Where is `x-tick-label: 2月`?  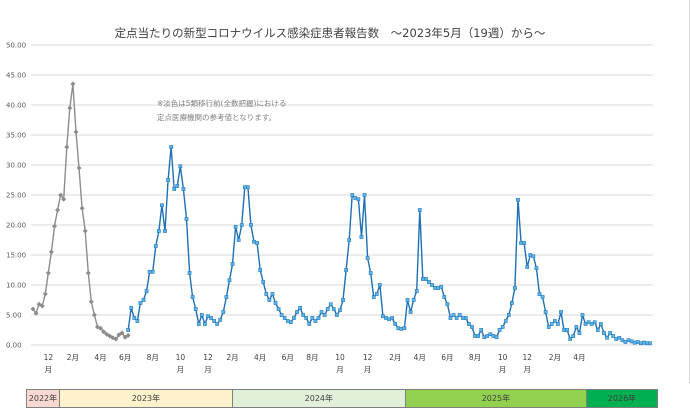 x-tick-label: 2月 is located at coordinates (73, 357).